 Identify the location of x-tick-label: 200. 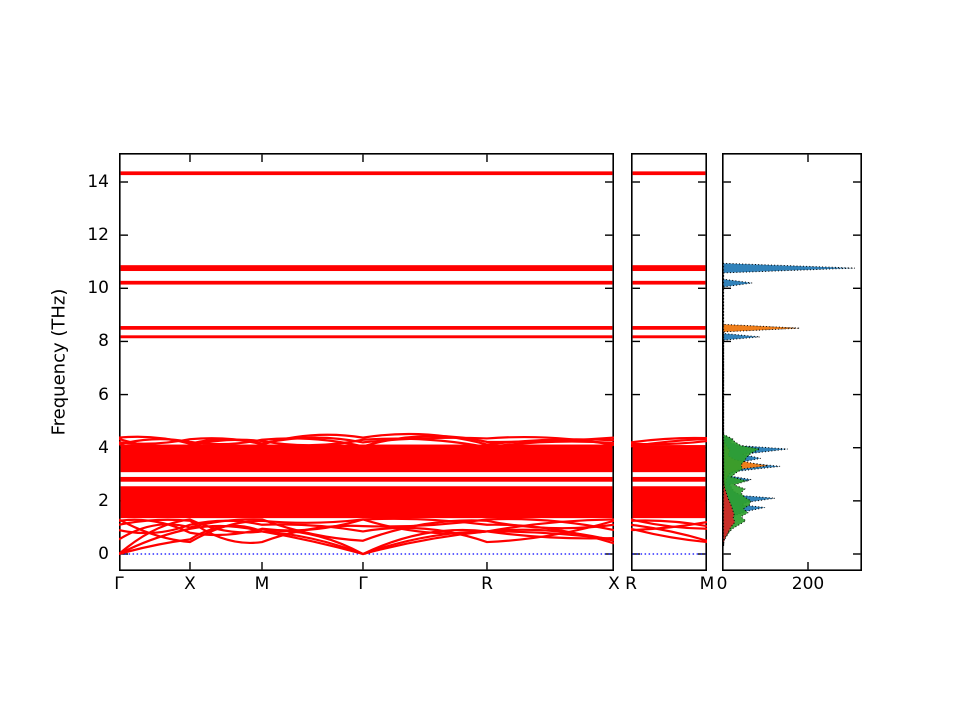
(808, 584).